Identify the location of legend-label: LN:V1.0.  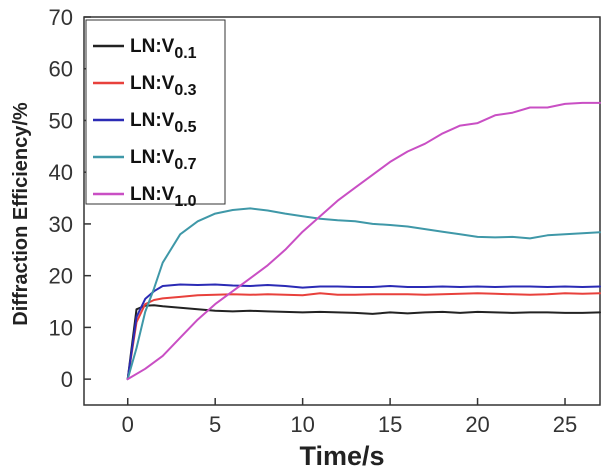
(163, 197).